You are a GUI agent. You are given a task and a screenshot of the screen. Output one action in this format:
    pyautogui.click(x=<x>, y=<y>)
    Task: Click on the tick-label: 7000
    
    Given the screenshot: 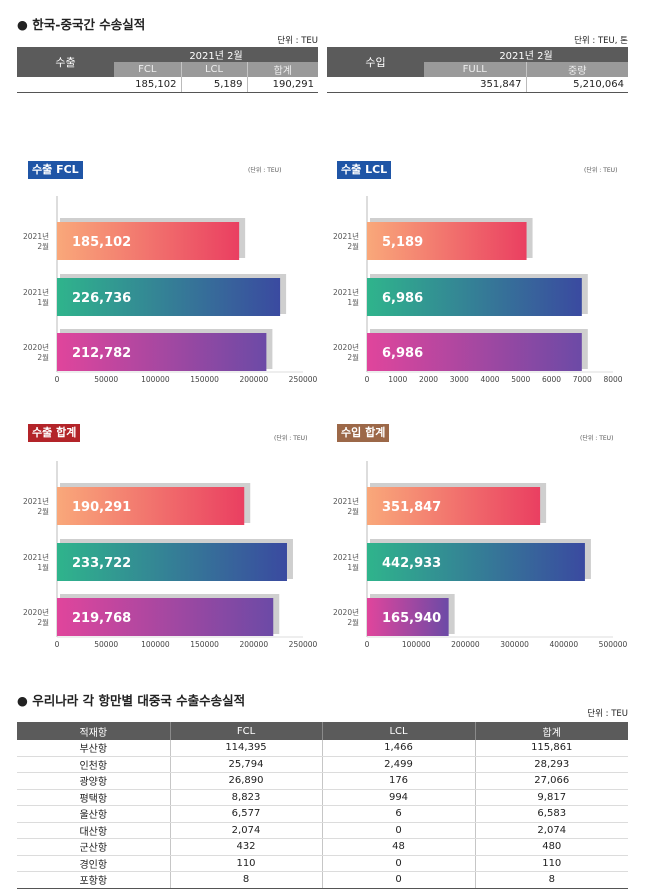 What is the action you would take?
    pyautogui.click(x=582, y=379)
    